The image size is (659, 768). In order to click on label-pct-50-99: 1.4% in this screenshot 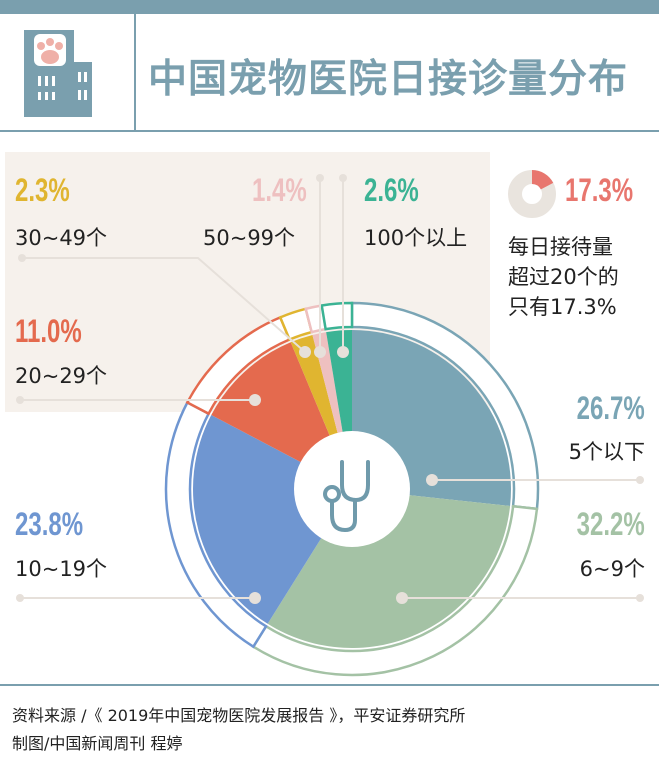, I will do `click(279, 190)`.